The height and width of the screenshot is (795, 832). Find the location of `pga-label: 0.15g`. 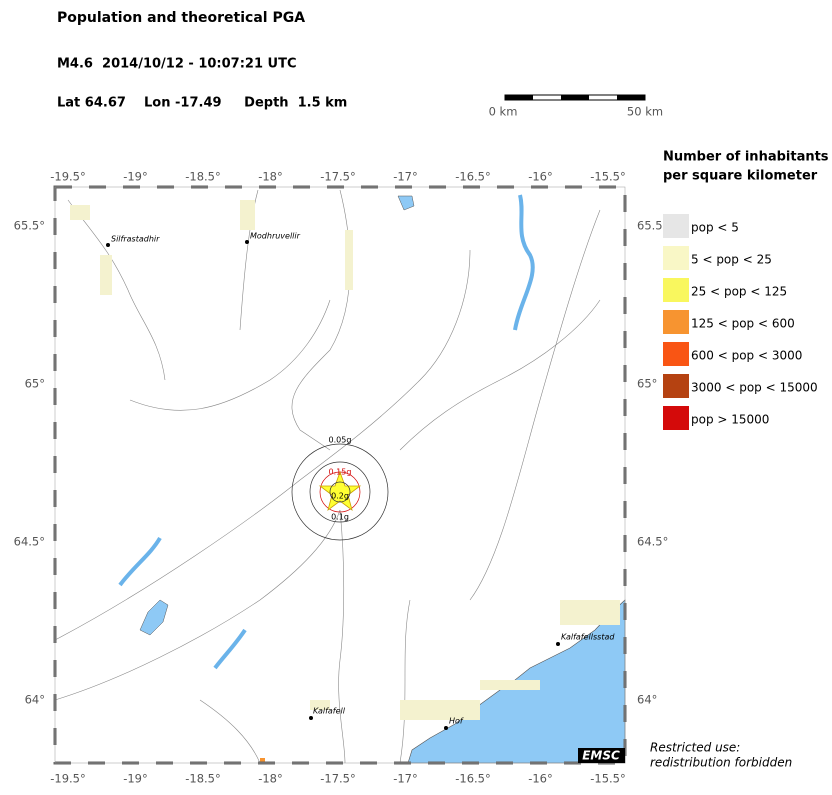

pga-label: 0.15g is located at coordinates (340, 472).